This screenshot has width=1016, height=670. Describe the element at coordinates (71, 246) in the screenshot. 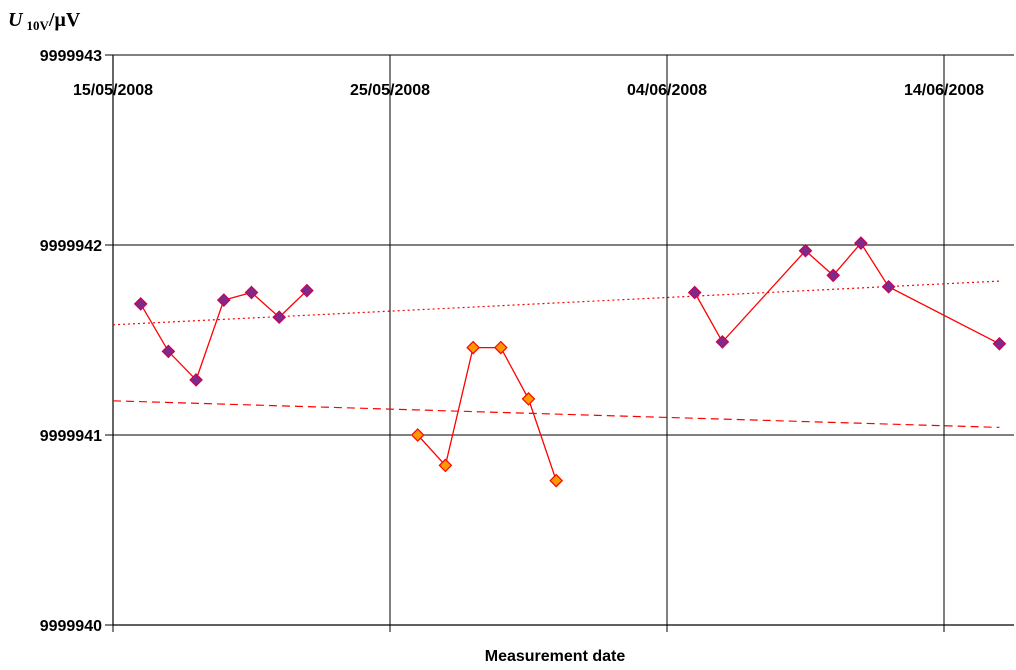

I see `y-tick-label: 9999942` at that location.